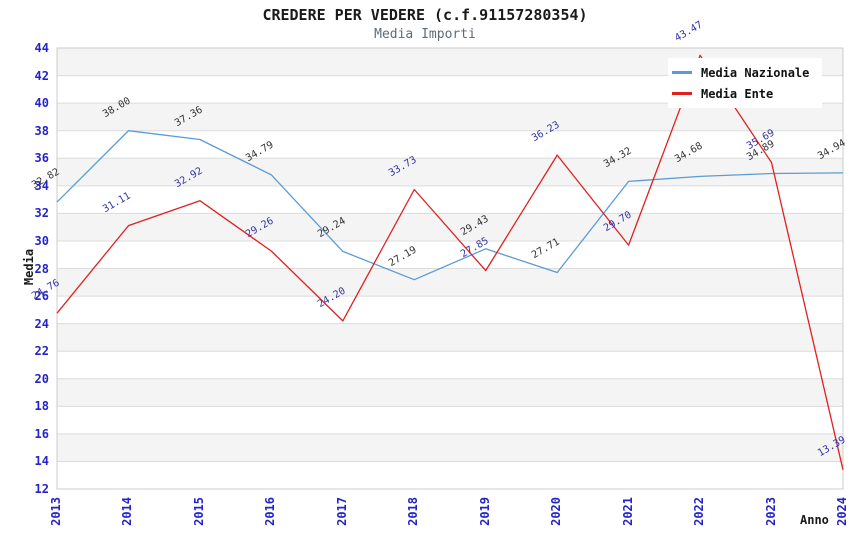 The width and height of the screenshot is (850, 550). Describe the element at coordinates (41, 351) in the screenshot. I see `y-tick-label: 22` at that location.